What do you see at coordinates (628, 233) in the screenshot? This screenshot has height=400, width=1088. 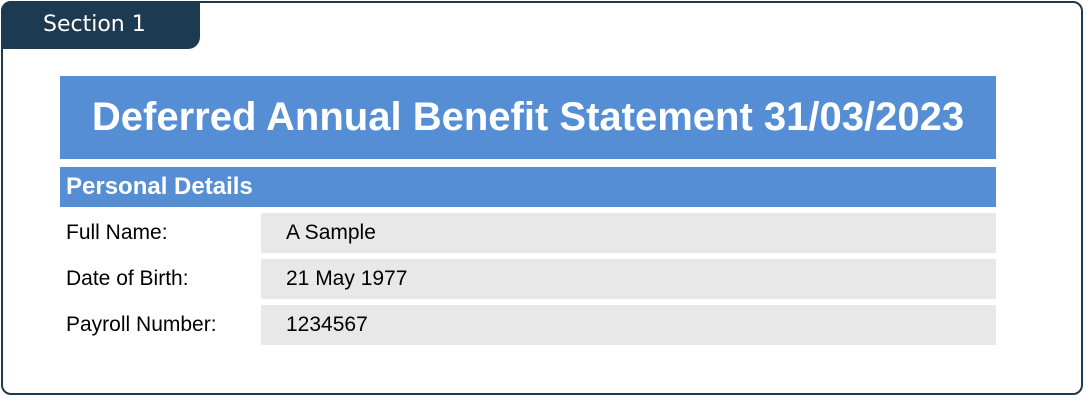 I see `field-value: A Sample` at bounding box center [628, 233].